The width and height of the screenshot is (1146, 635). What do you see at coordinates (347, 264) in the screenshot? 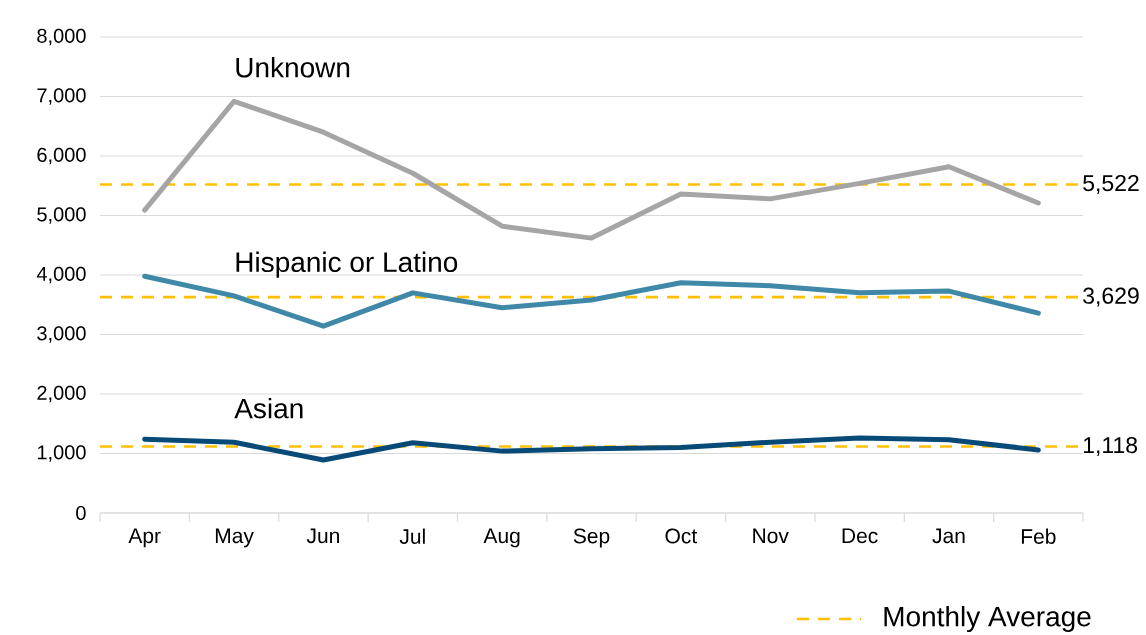
I see `series-label: Hispanic or Latino` at bounding box center [347, 264].